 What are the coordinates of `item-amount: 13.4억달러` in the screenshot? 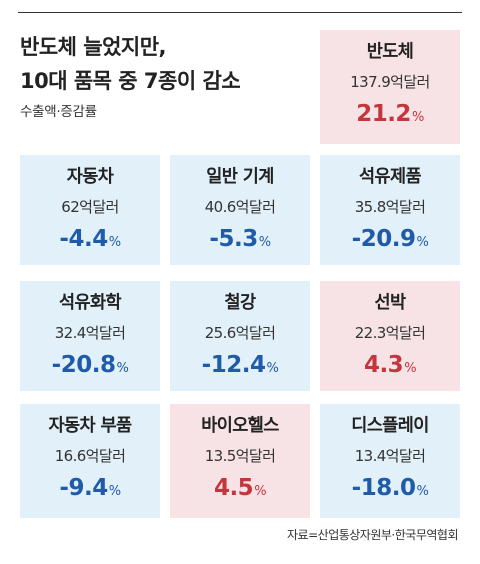 It's located at (390, 456).